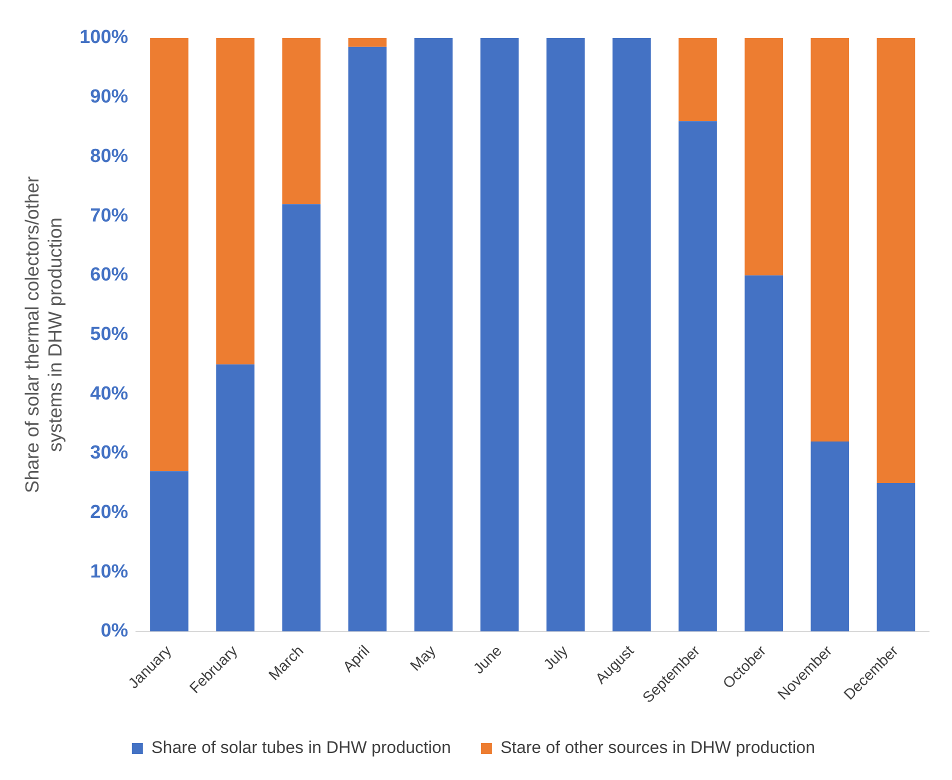 This screenshot has height=780, width=952. I want to click on legend-label: Share of solar tubes in DHW production, so click(301, 748).